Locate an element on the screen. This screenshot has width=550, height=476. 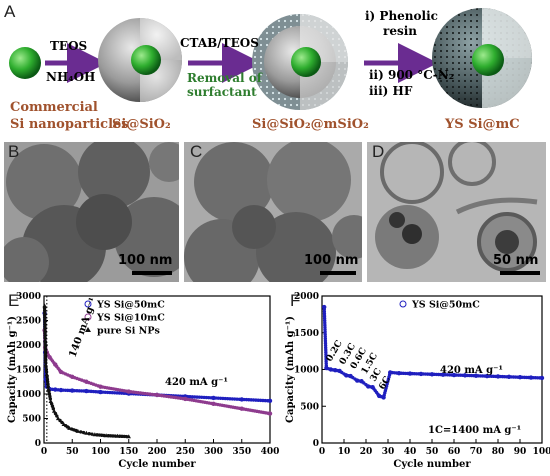
y-tick-label: 3000 is located at coordinates (28, 297).